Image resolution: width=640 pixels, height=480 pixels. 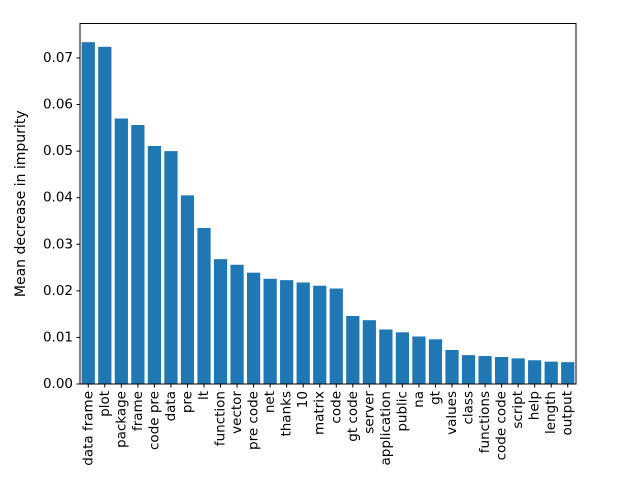 What do you see at coordinates (121, 419) in the screenshot?
I see `x-tick-label: package` at bounding box center [121, 419].